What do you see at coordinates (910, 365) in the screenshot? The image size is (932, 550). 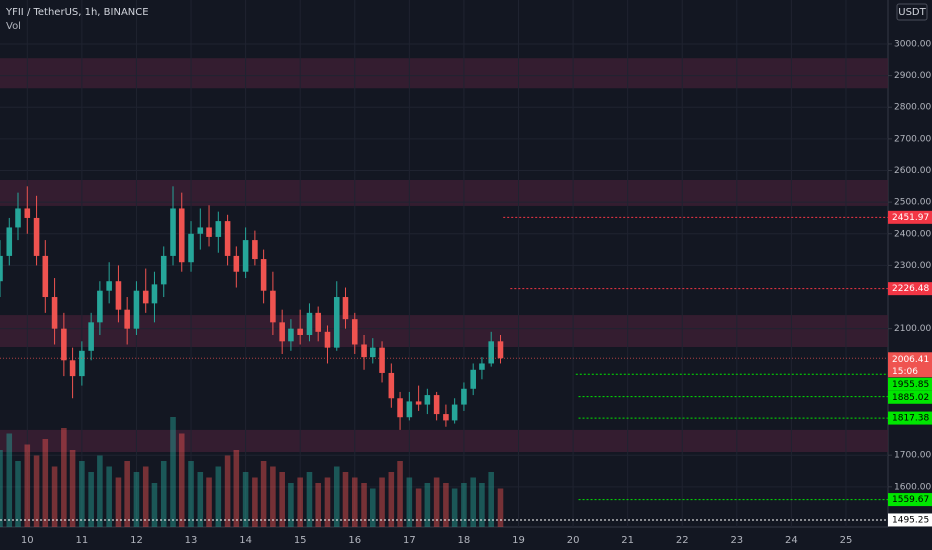 I see `last-price-box` at bounding box center [910, 365].